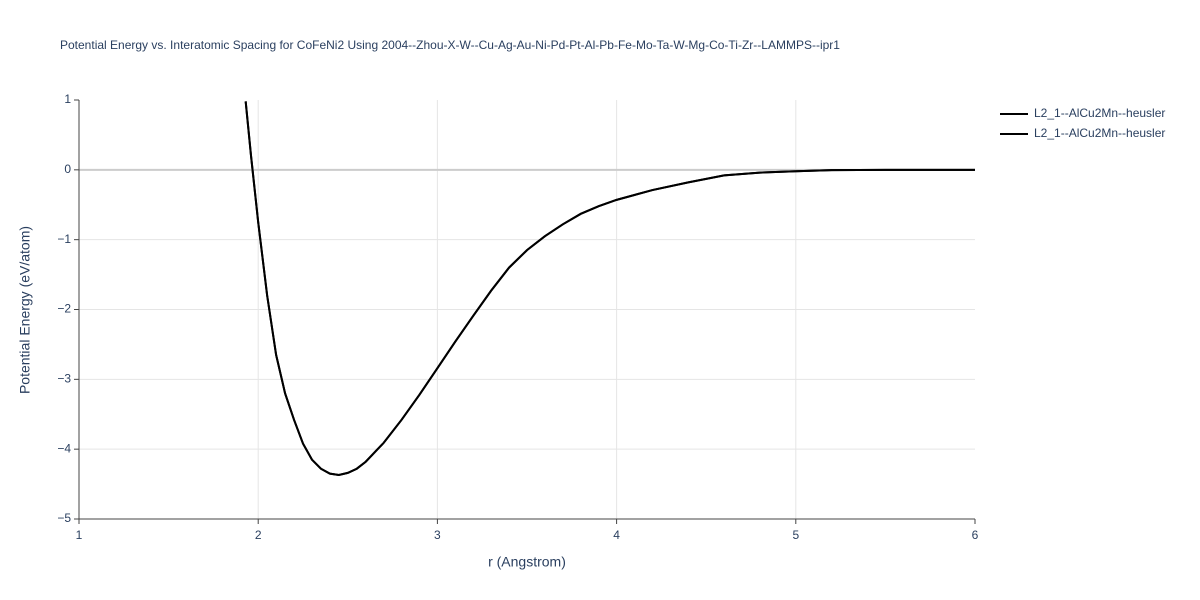 The width and height of the screenshot is (1200, 600). Describe the element at coordinates (67, 169) in the screenshot. I see `y-tick-label: 0` at that location.